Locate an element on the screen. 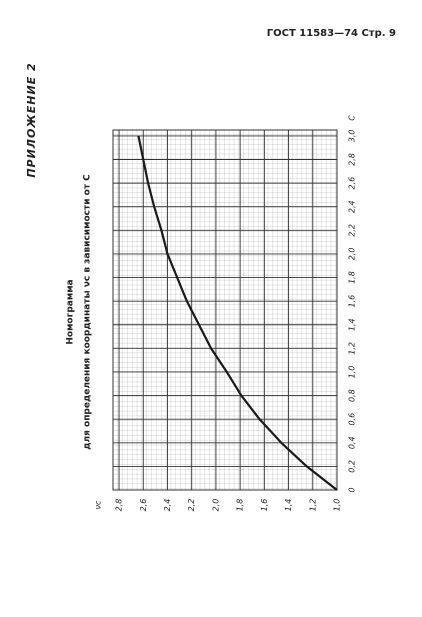 This screenshot has width=422, height=617. x-tick-label: 3,0 is located at coordinates (352, 136).